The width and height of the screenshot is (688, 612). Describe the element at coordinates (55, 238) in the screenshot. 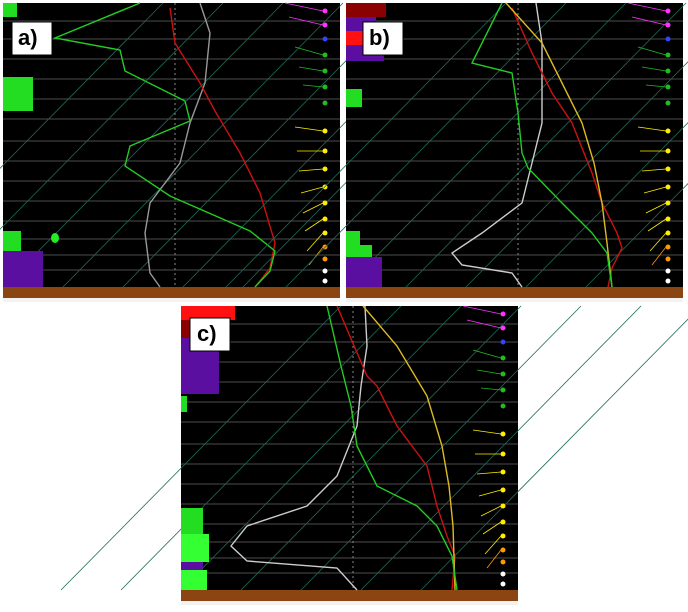

I see `marker` at that location.